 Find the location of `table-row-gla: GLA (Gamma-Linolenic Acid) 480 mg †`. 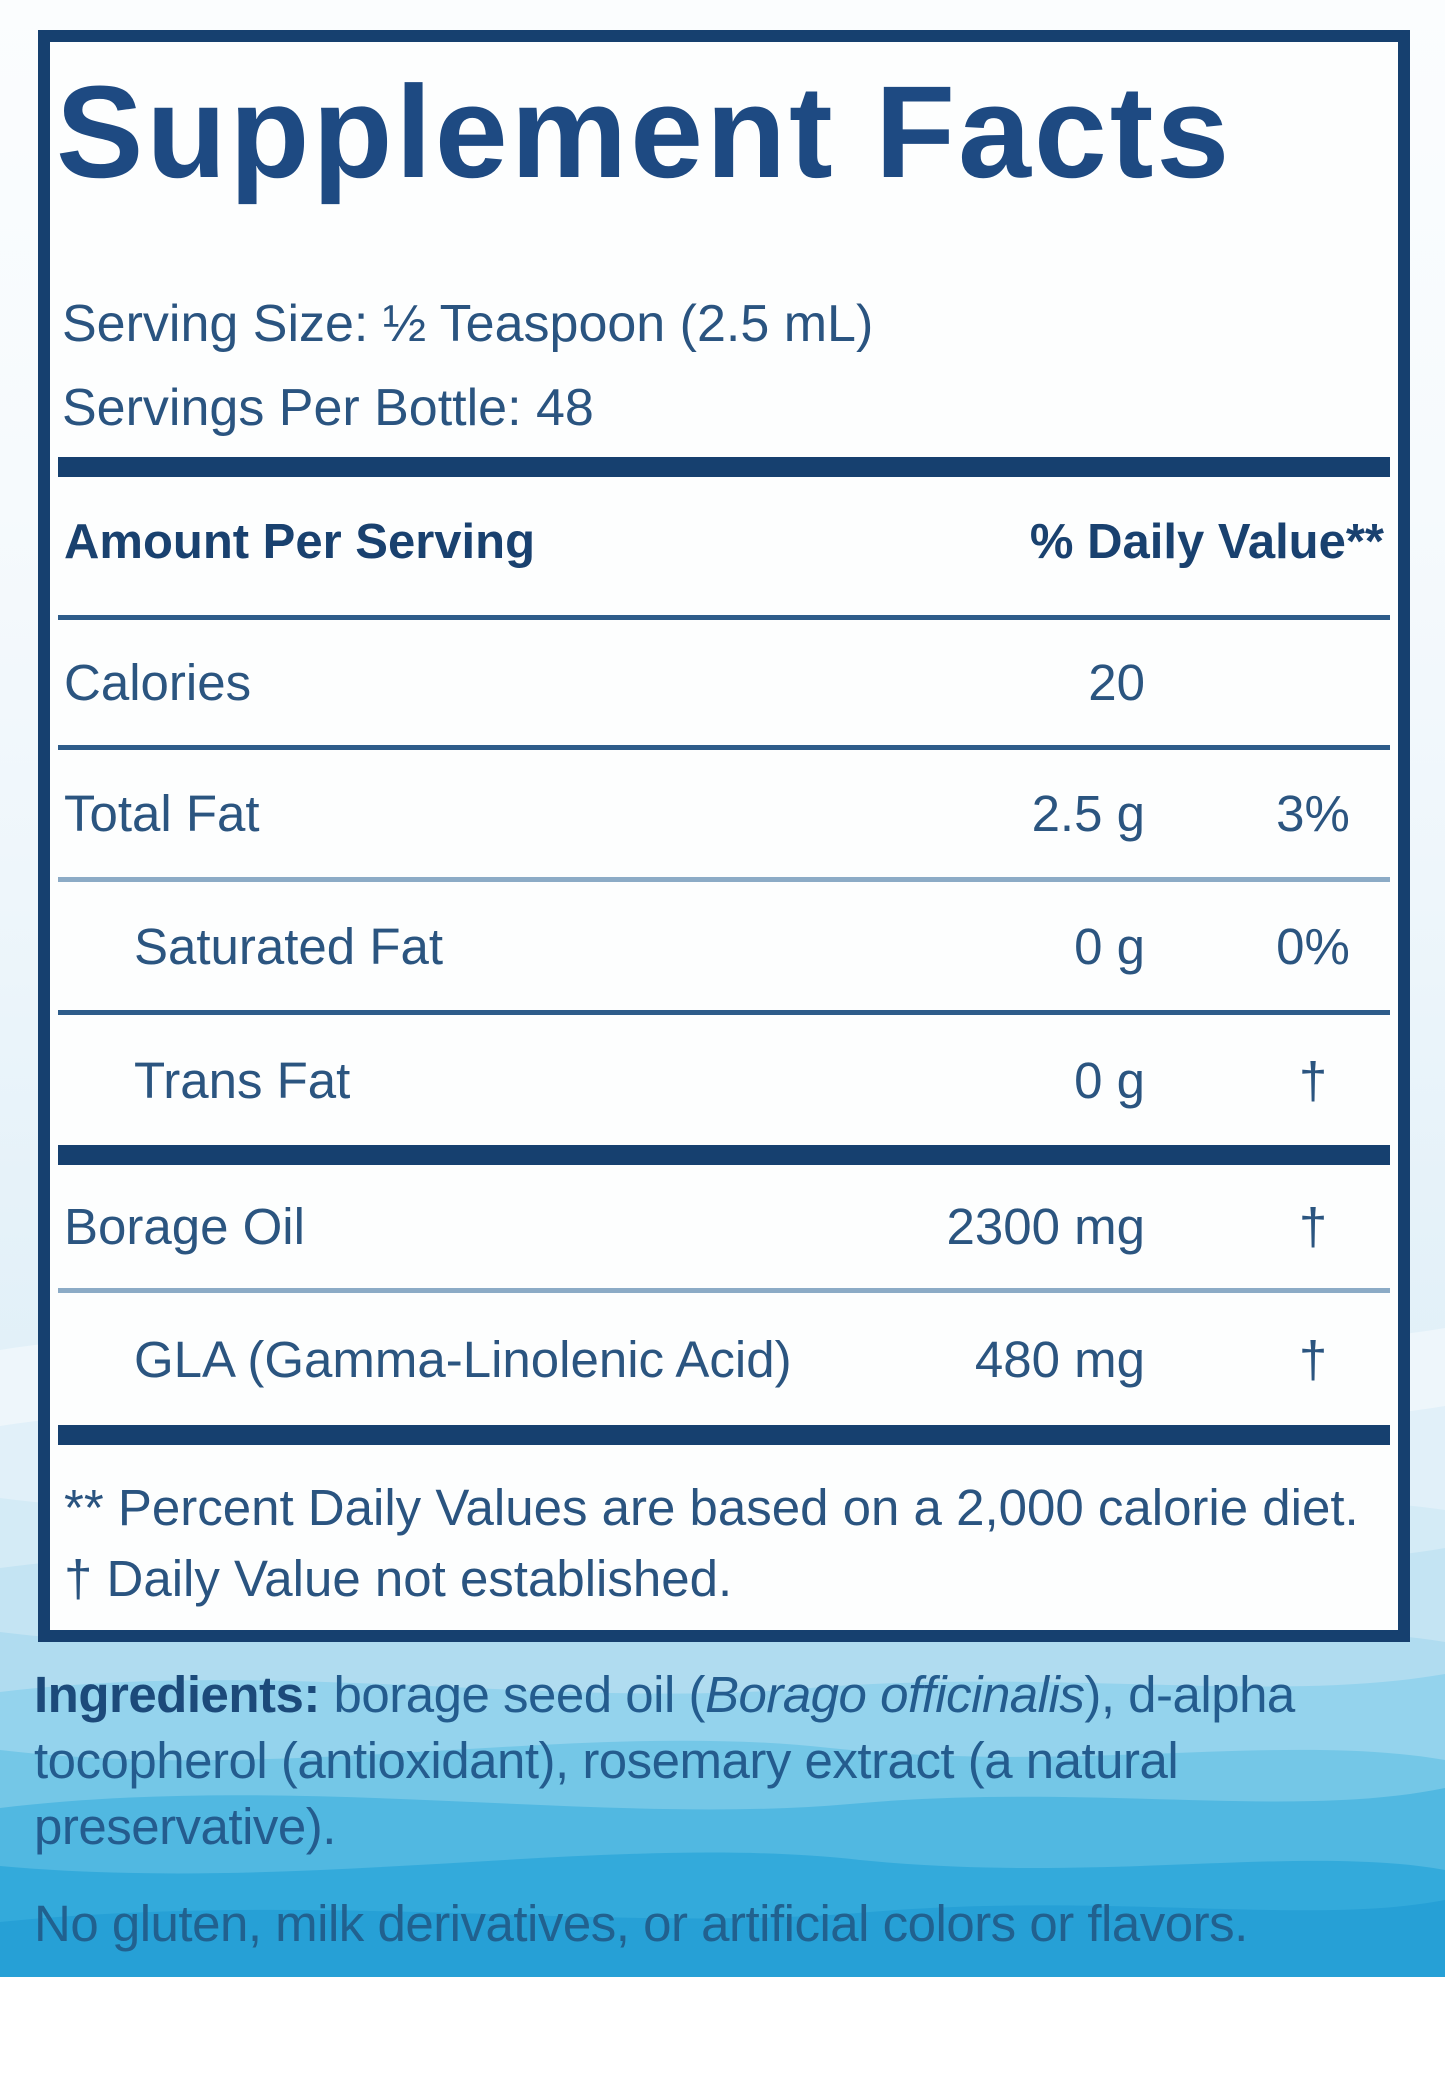

table-row-gla: GLA (Gamma-Linolenic Acid) 480 mg † is located at coordinates (724, 1359).